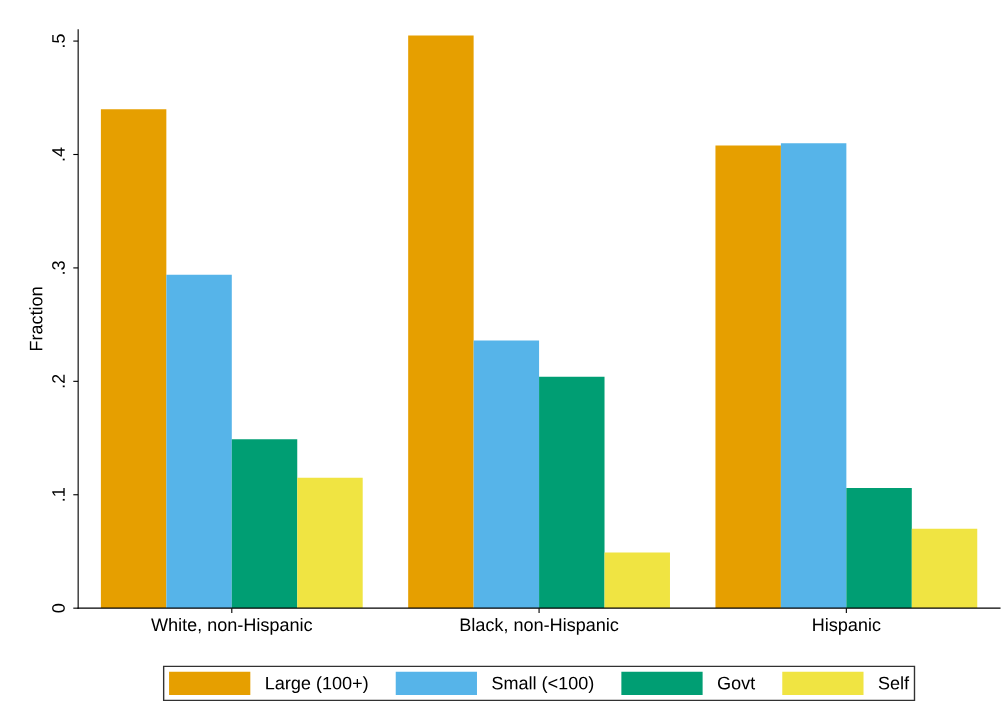  I want to click on legend-label: Govt, so click(736, 683).